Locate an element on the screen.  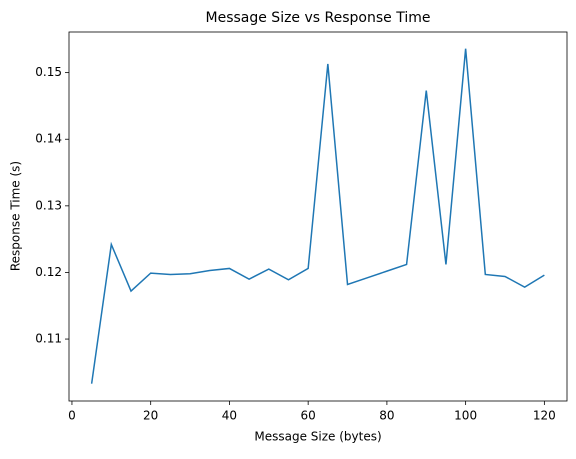
x-tick-label: 120 is located at coordinates (544, 416).